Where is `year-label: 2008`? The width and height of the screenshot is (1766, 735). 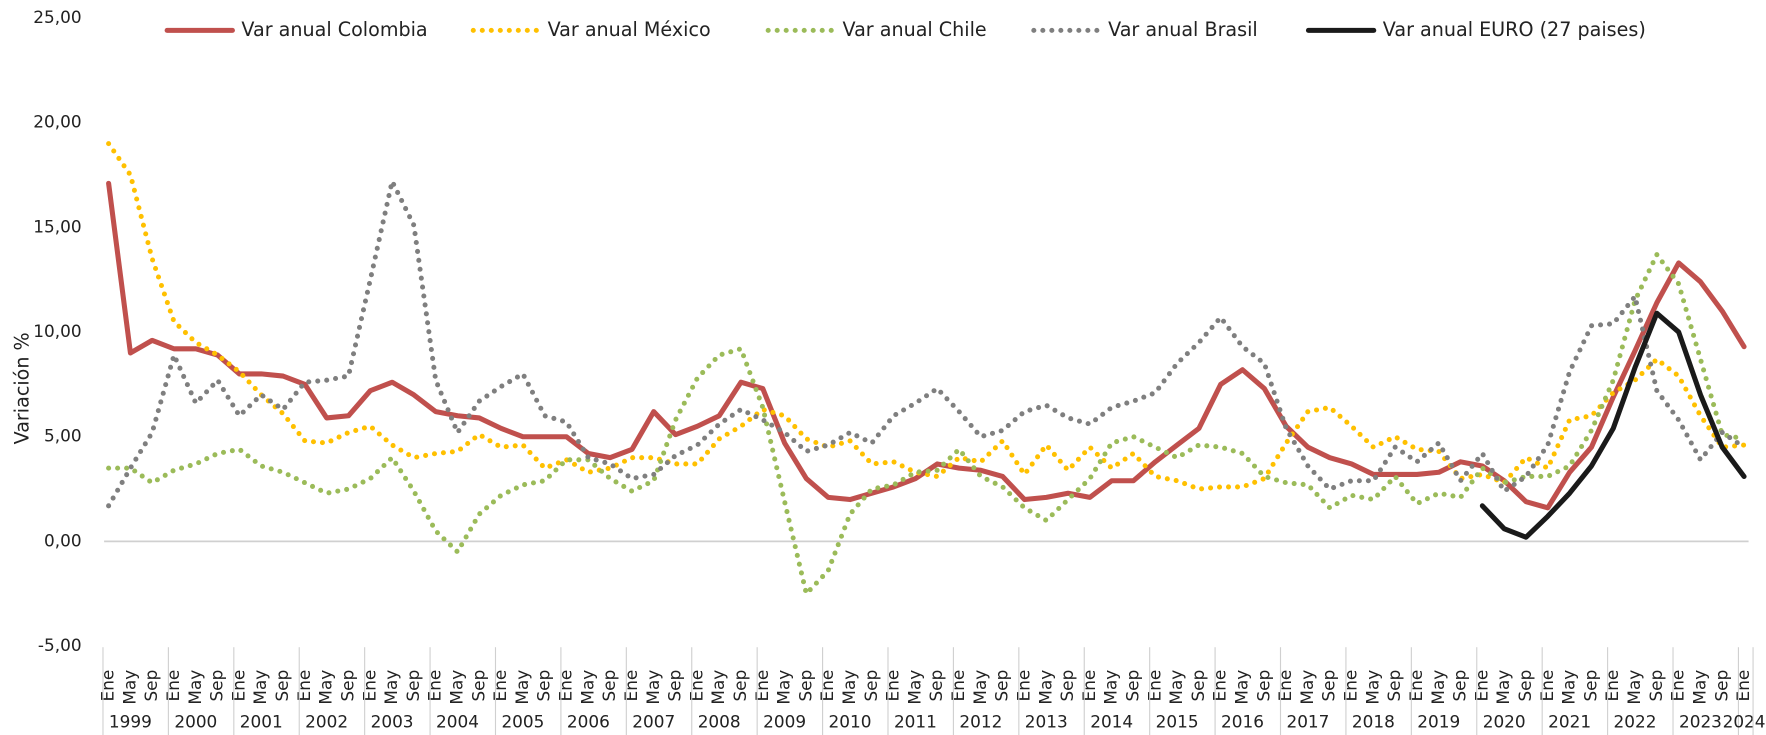 year-label: 2008 is located at coordinates (719, 722).